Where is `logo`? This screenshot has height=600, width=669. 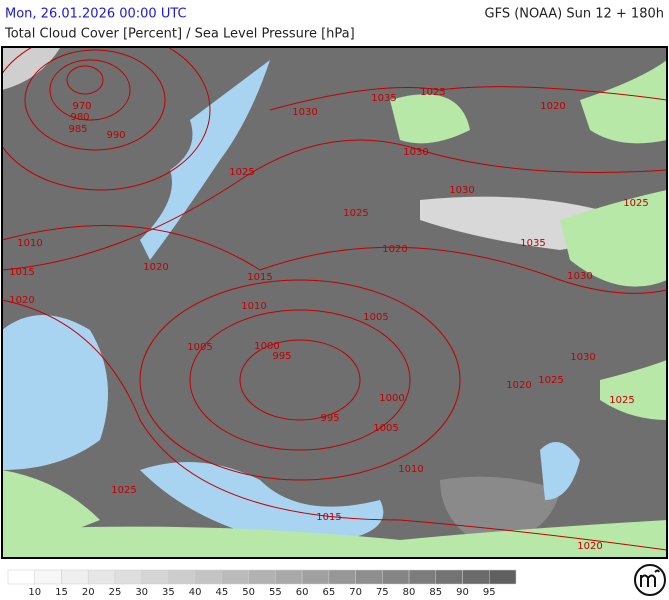
logo is located at coordinates (650, 580).